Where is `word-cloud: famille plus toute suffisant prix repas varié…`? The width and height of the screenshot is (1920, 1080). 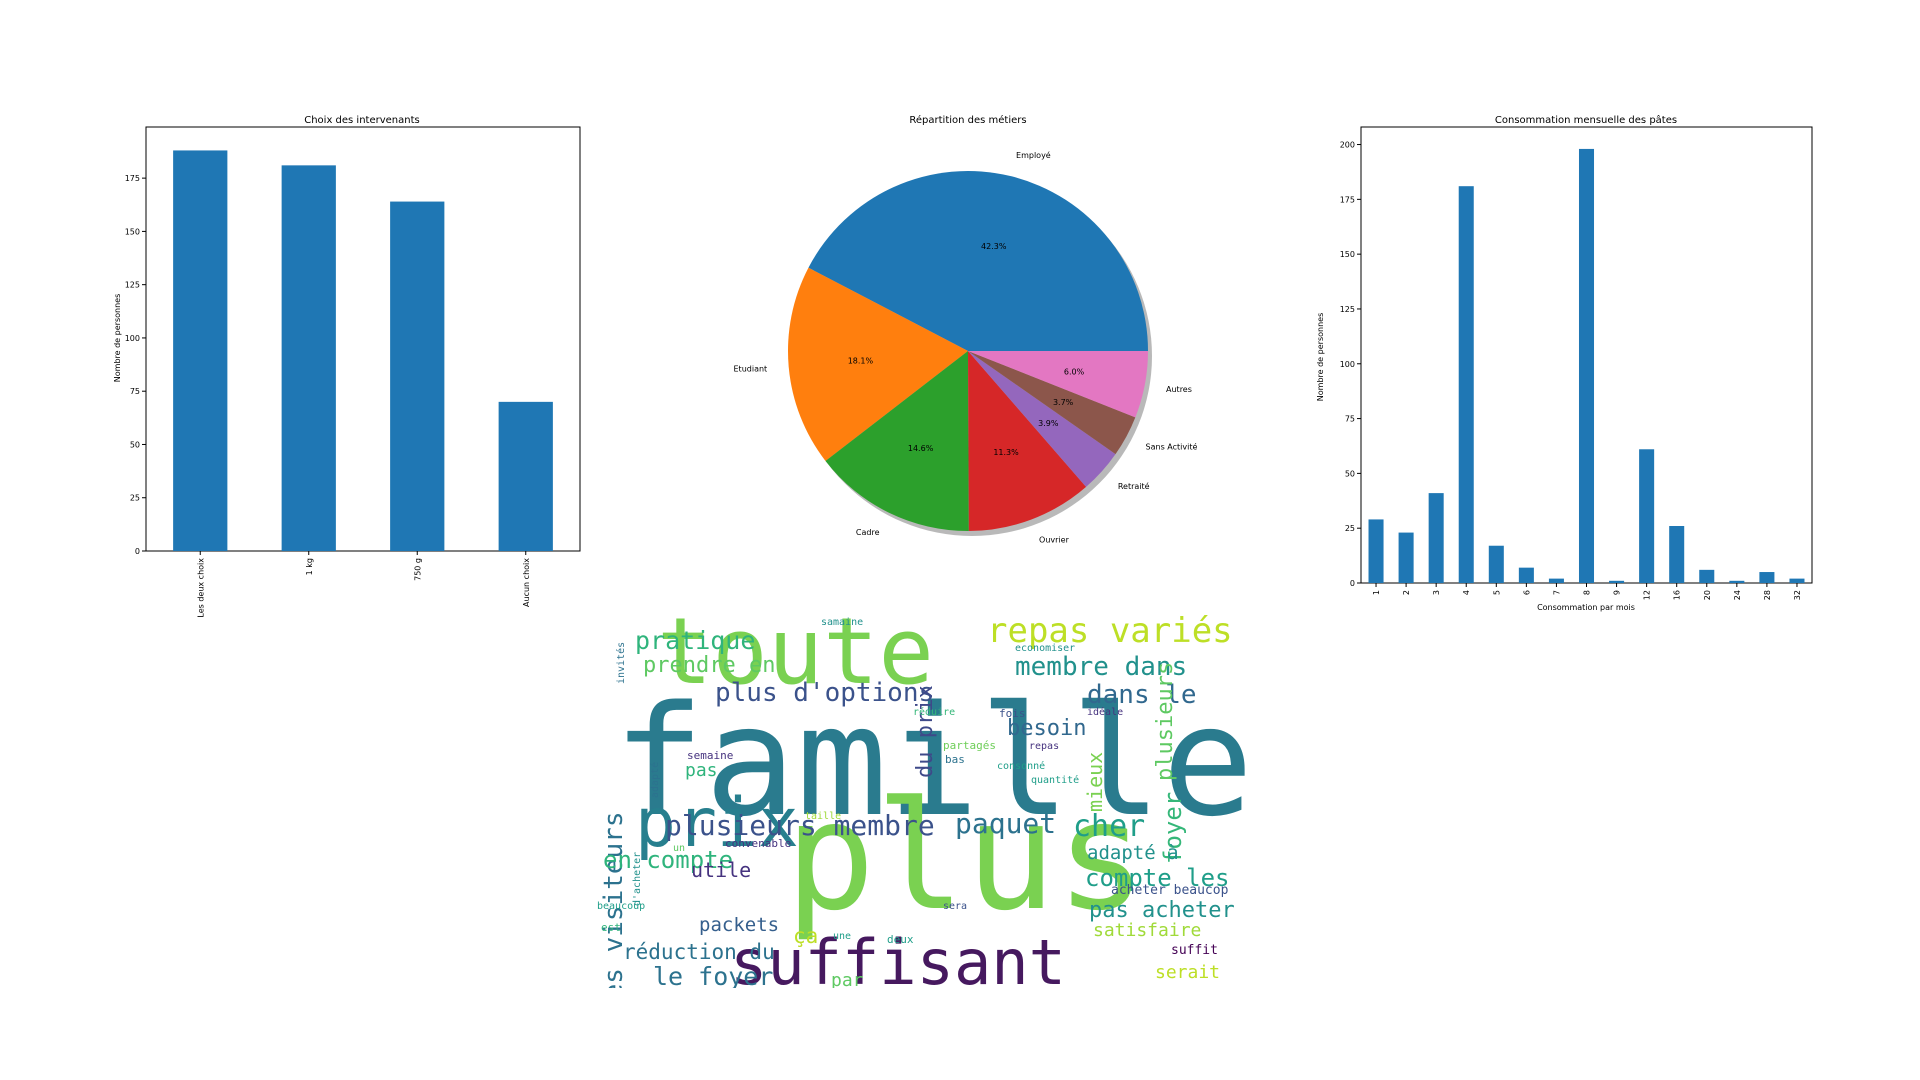
word-cloud: famille plus toute suffisant prix repas varié… is located at coordinates (966, 800).